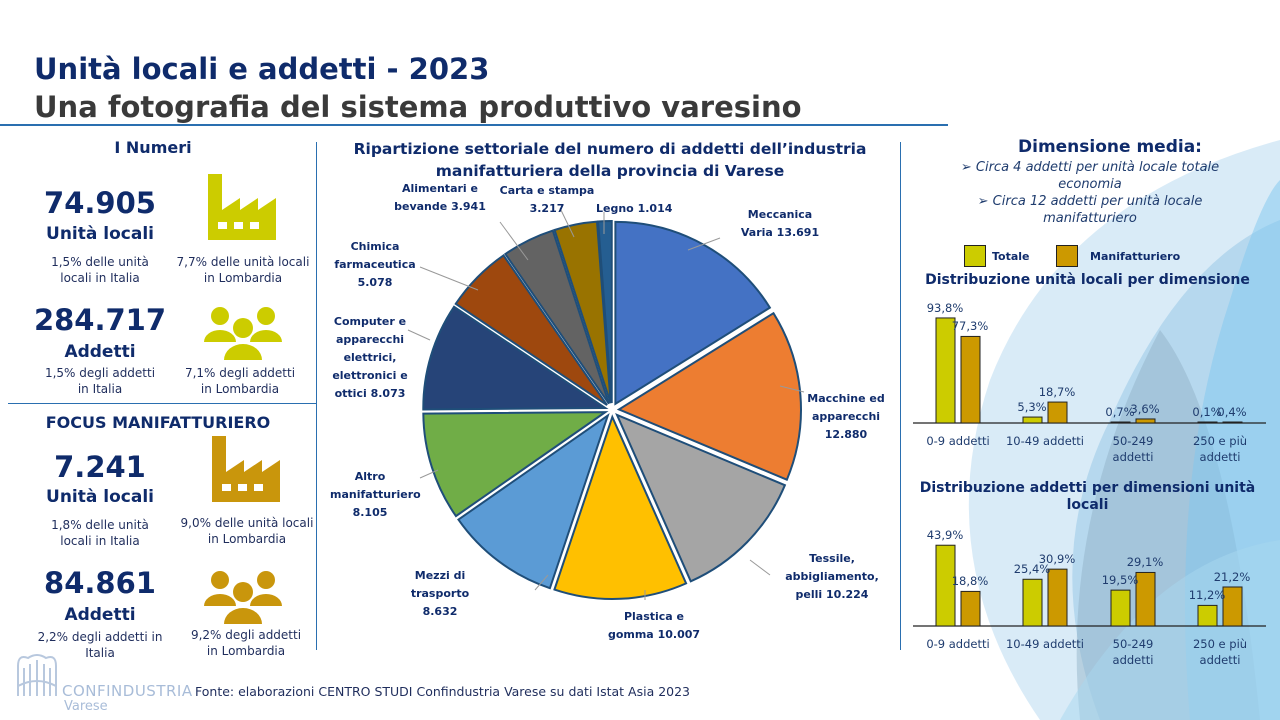  What do you see at coordinates (1067, 256) in the screenshot?
I see `legend-swatch-manifatturiero` at bounding box center [1067, 256].